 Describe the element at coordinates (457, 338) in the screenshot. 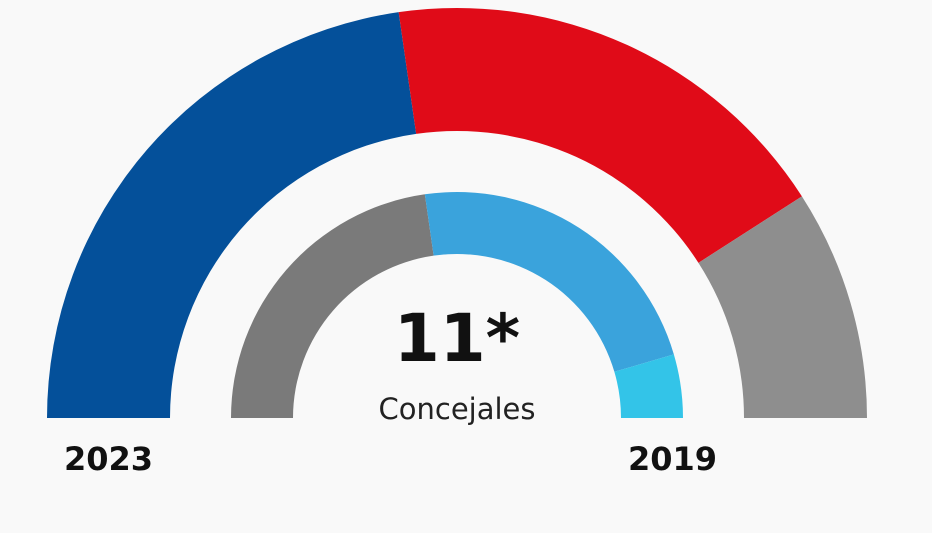

I see `total-seats-label: 11*` at that location.